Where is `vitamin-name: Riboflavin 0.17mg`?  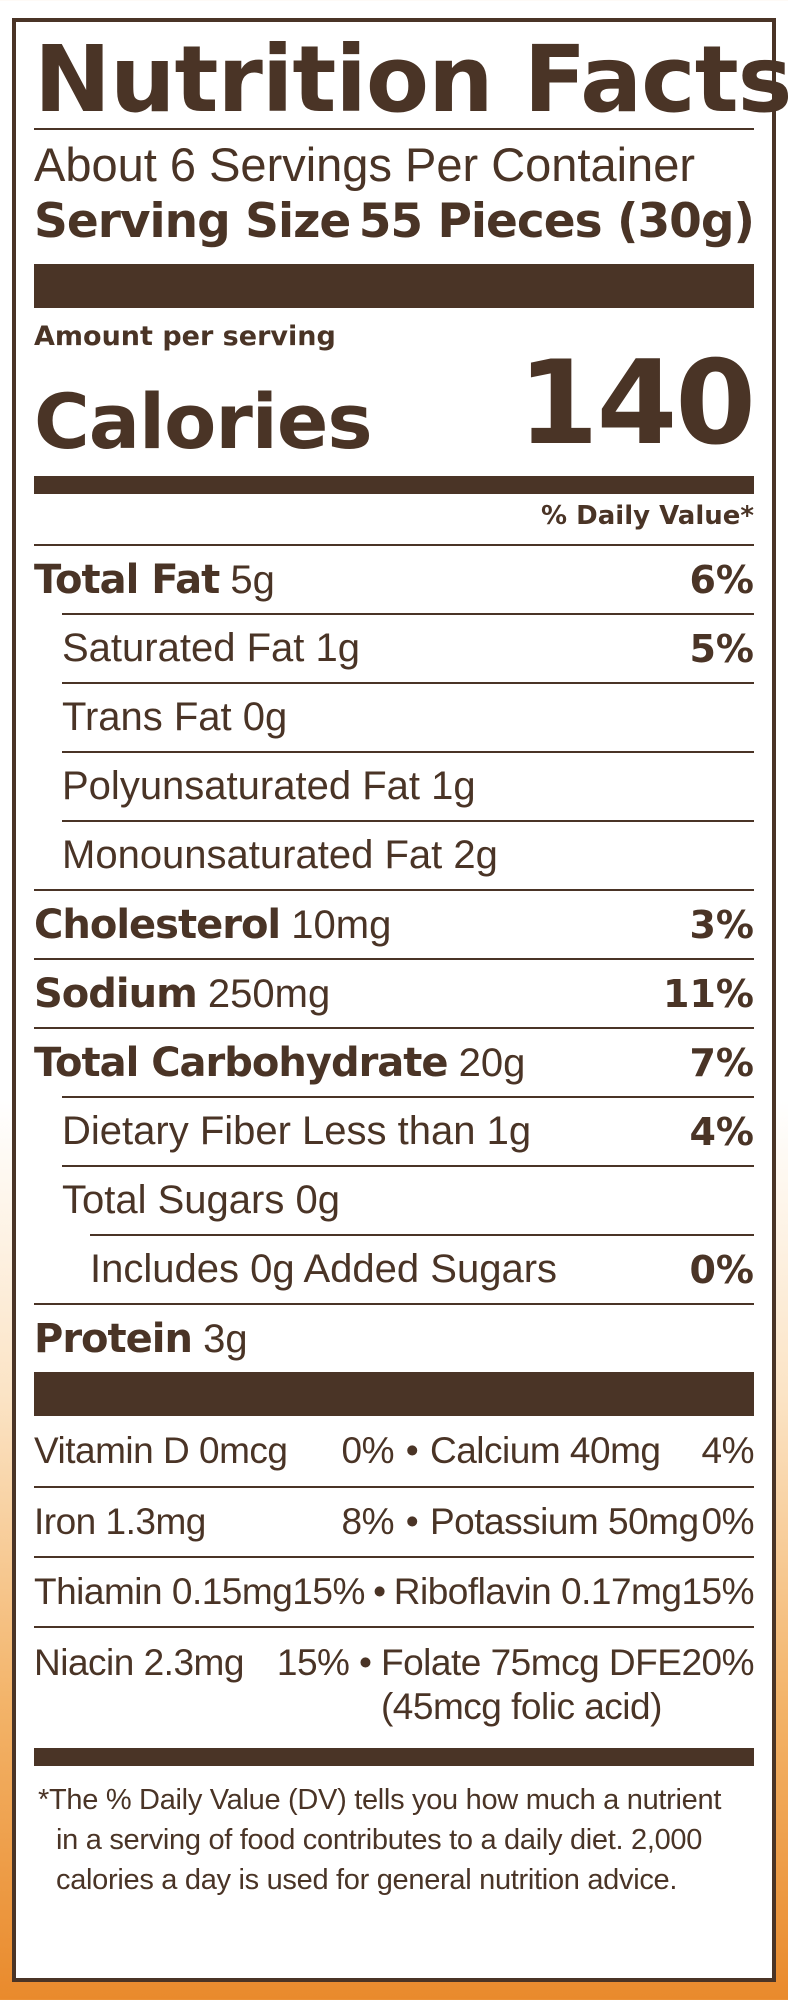 vitamin-name: Riboflavin 0.17mg is located at coordinates (537, 1591).